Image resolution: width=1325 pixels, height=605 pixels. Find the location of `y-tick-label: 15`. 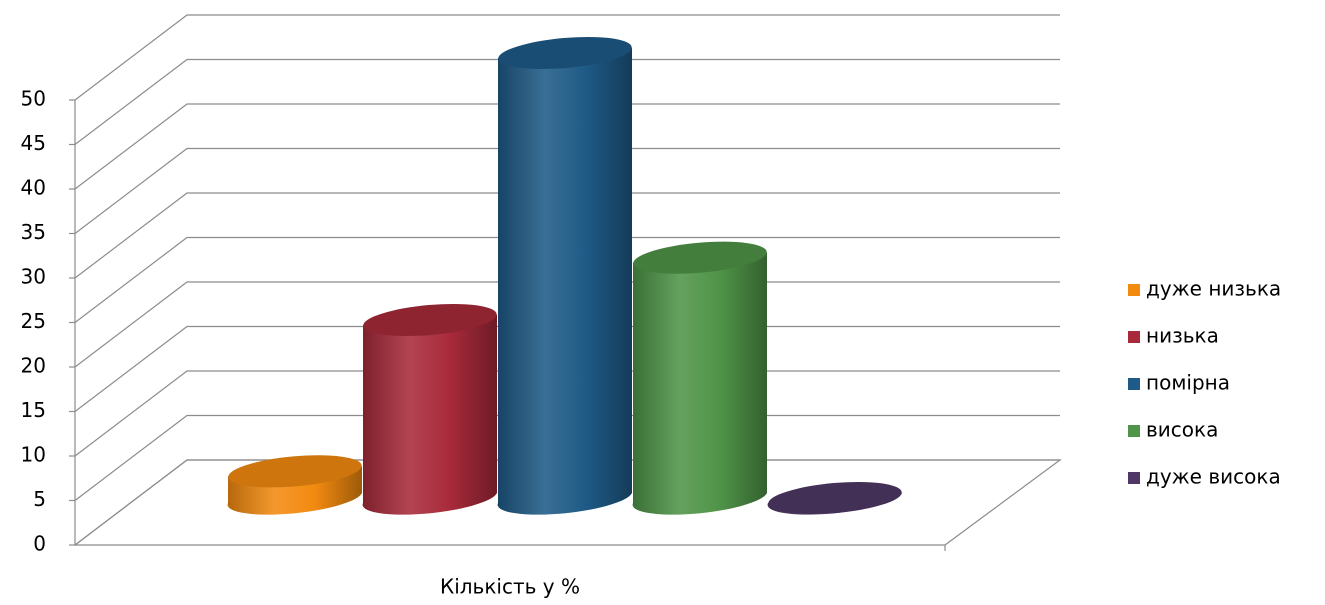

y-tick-label: 15 is located at coordinates (33, 410).